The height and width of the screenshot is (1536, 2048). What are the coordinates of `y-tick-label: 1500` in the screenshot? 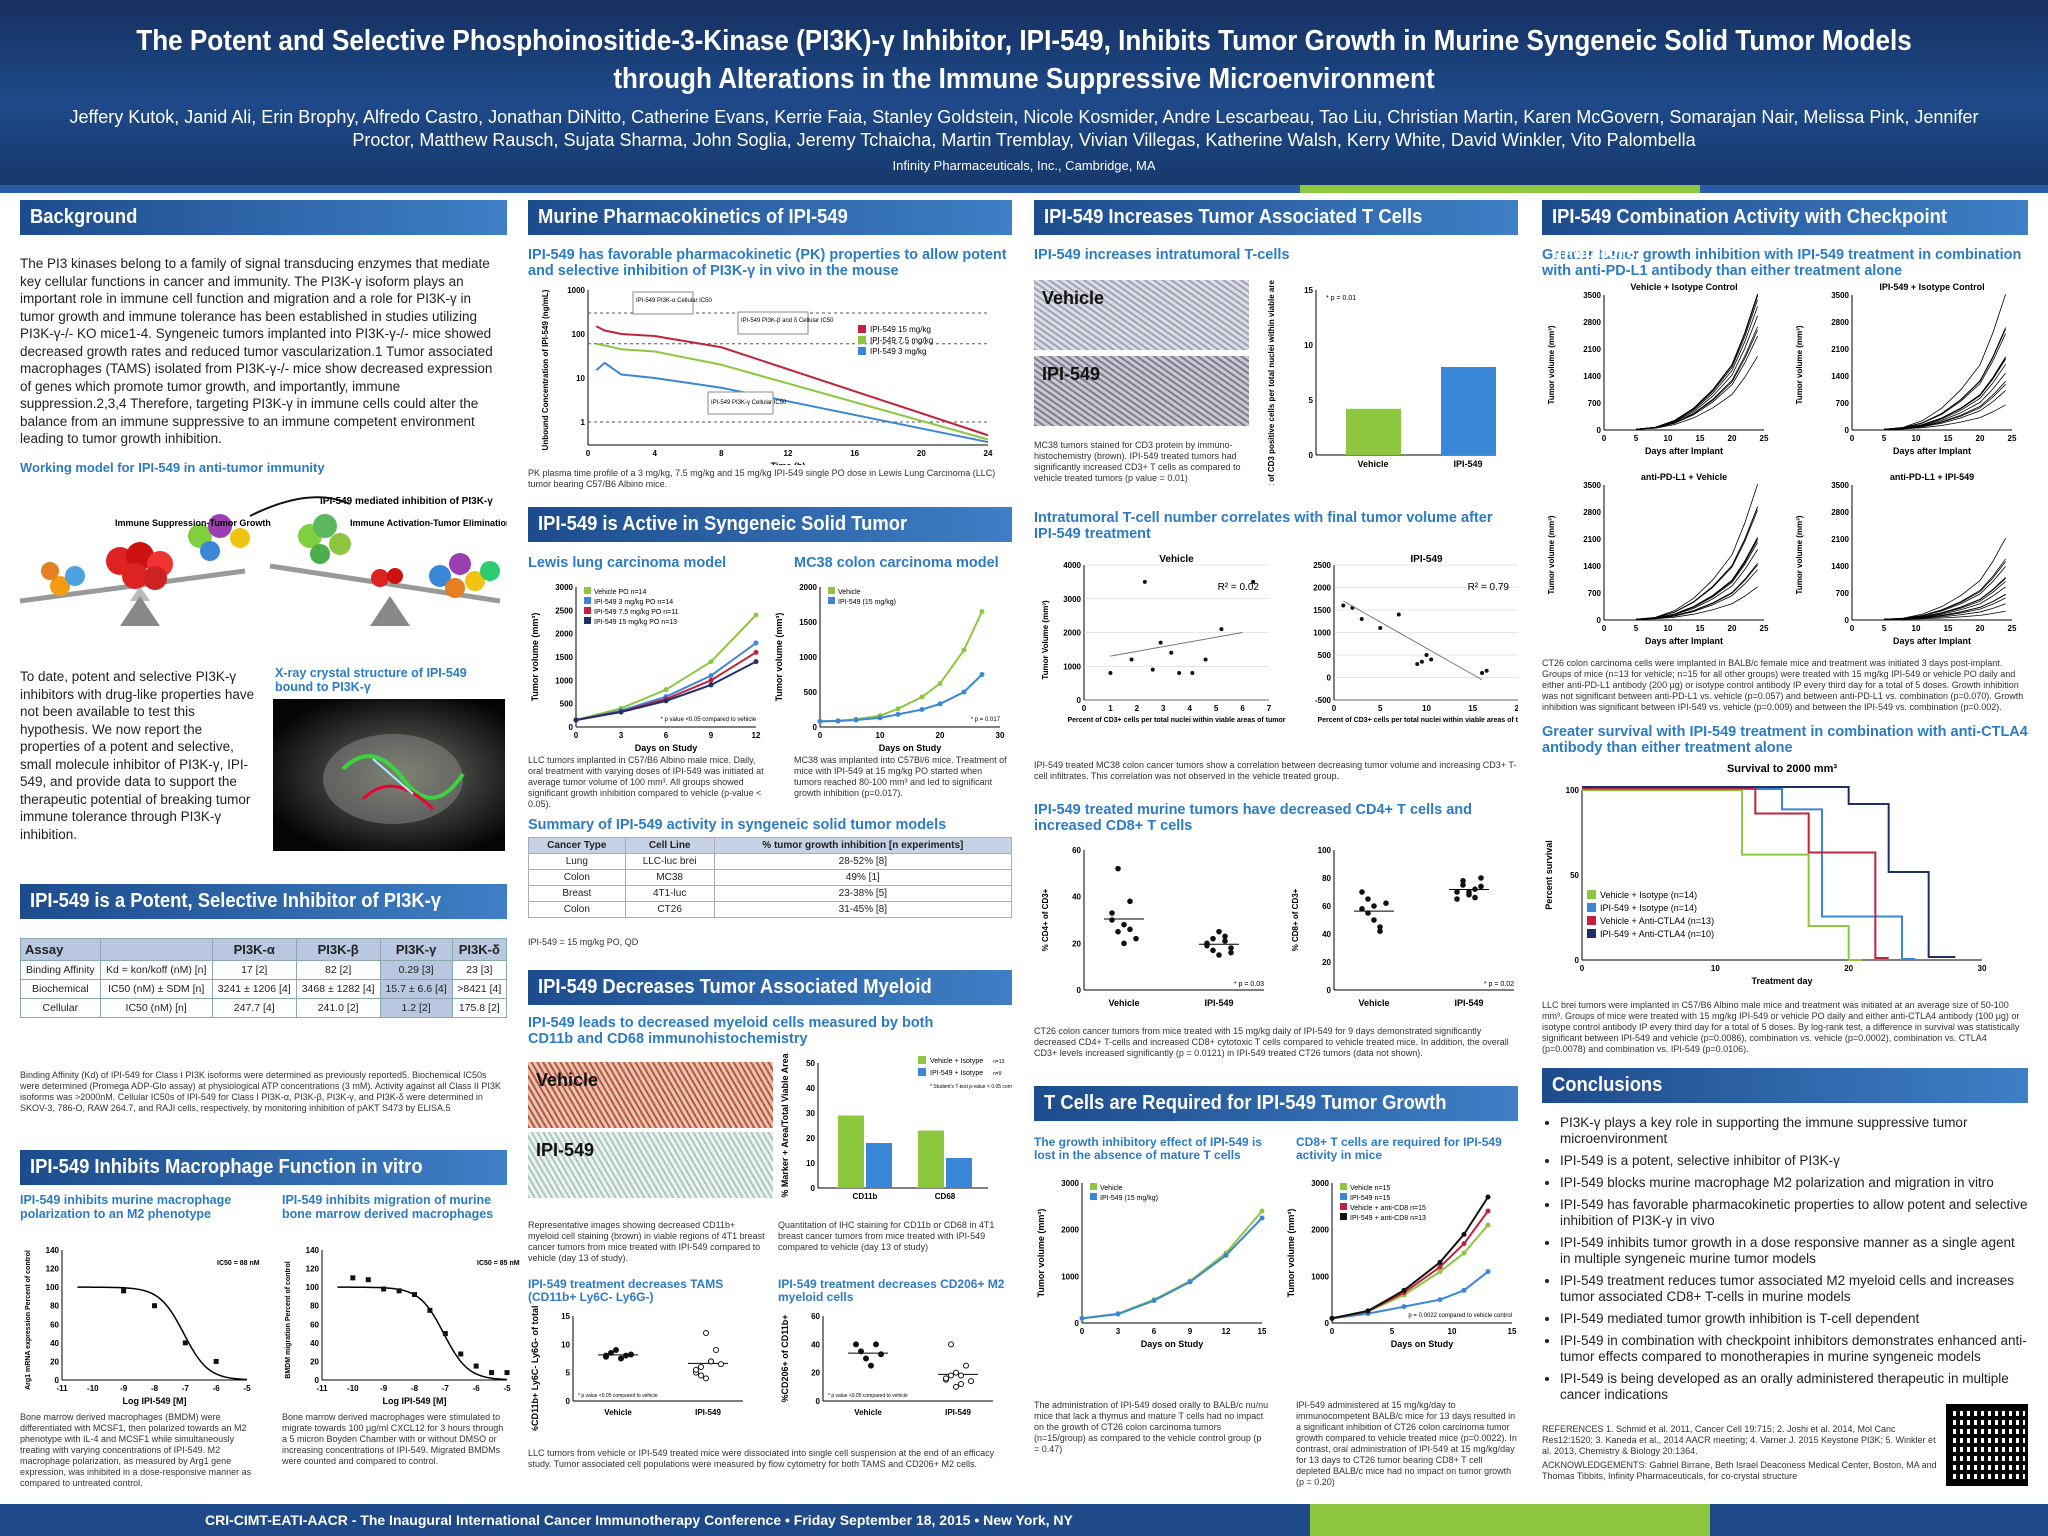 It's located at (564, 657).